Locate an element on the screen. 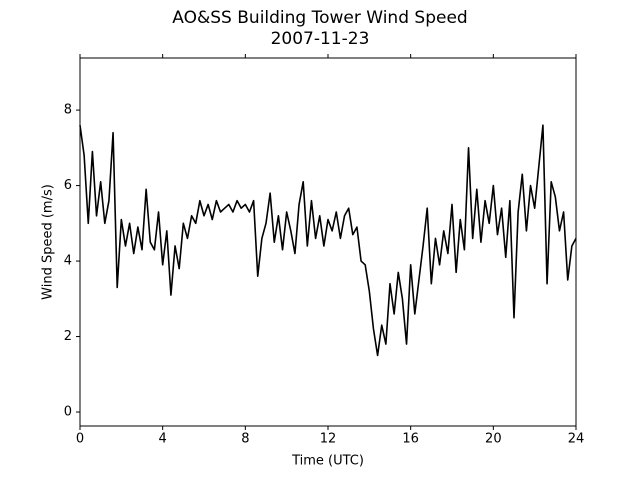  x-tick-label: 4 is located at coordinates (163, 439).